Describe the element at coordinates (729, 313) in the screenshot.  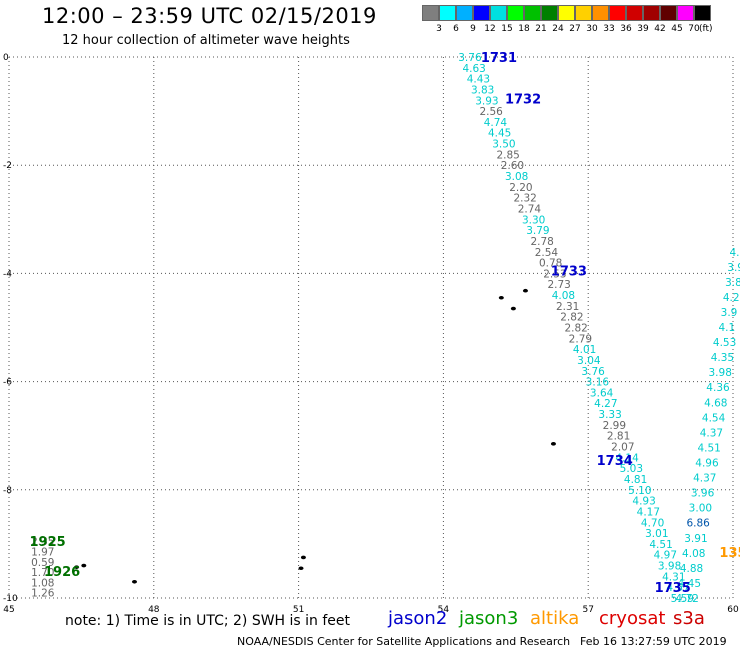
I see `wave-height-value: 3.9` at that location.